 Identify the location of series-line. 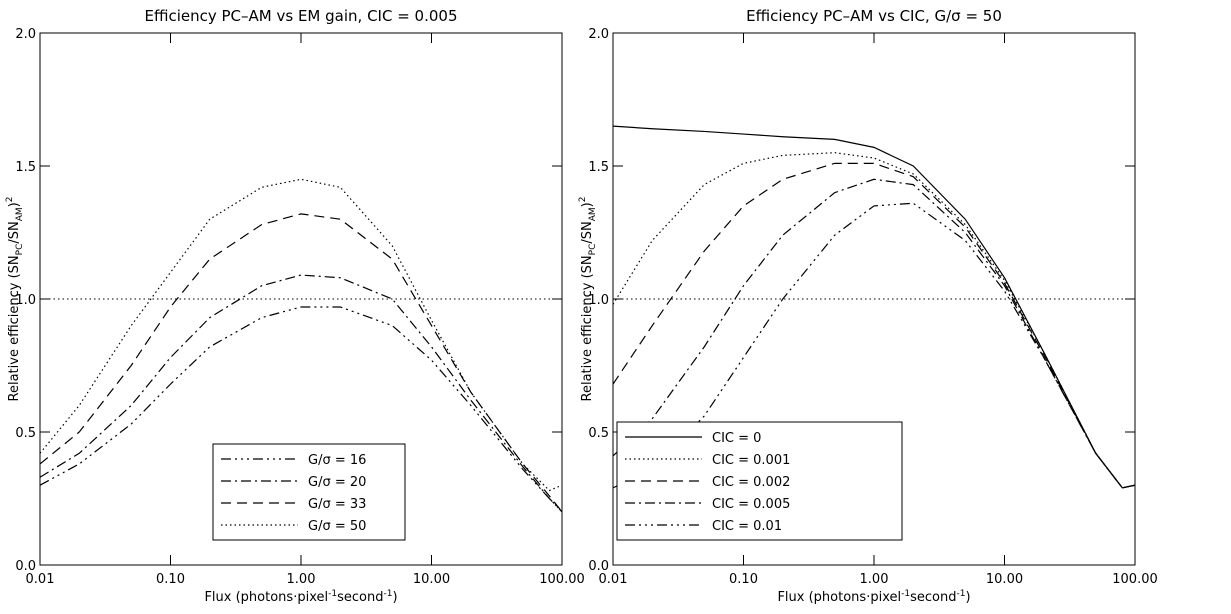
(301, 409).